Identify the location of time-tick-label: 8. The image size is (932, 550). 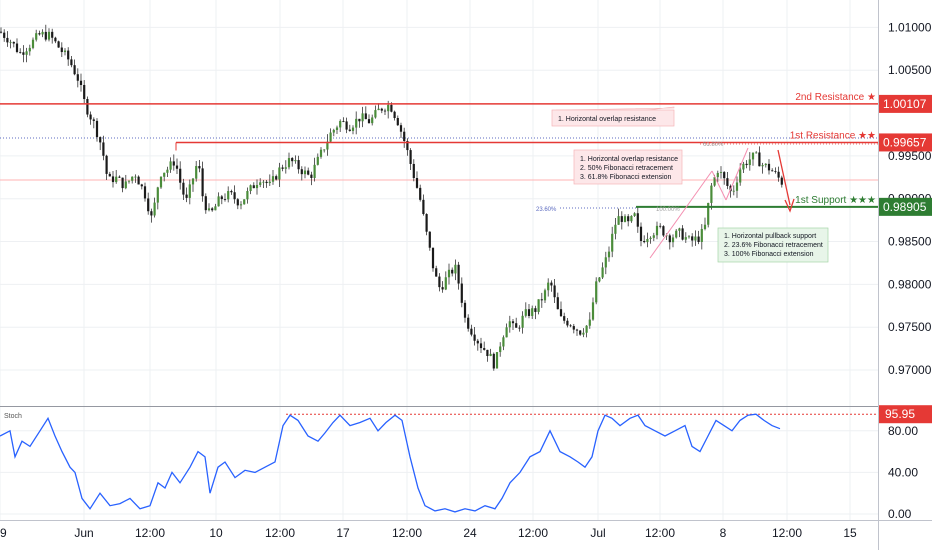
(723, 533).